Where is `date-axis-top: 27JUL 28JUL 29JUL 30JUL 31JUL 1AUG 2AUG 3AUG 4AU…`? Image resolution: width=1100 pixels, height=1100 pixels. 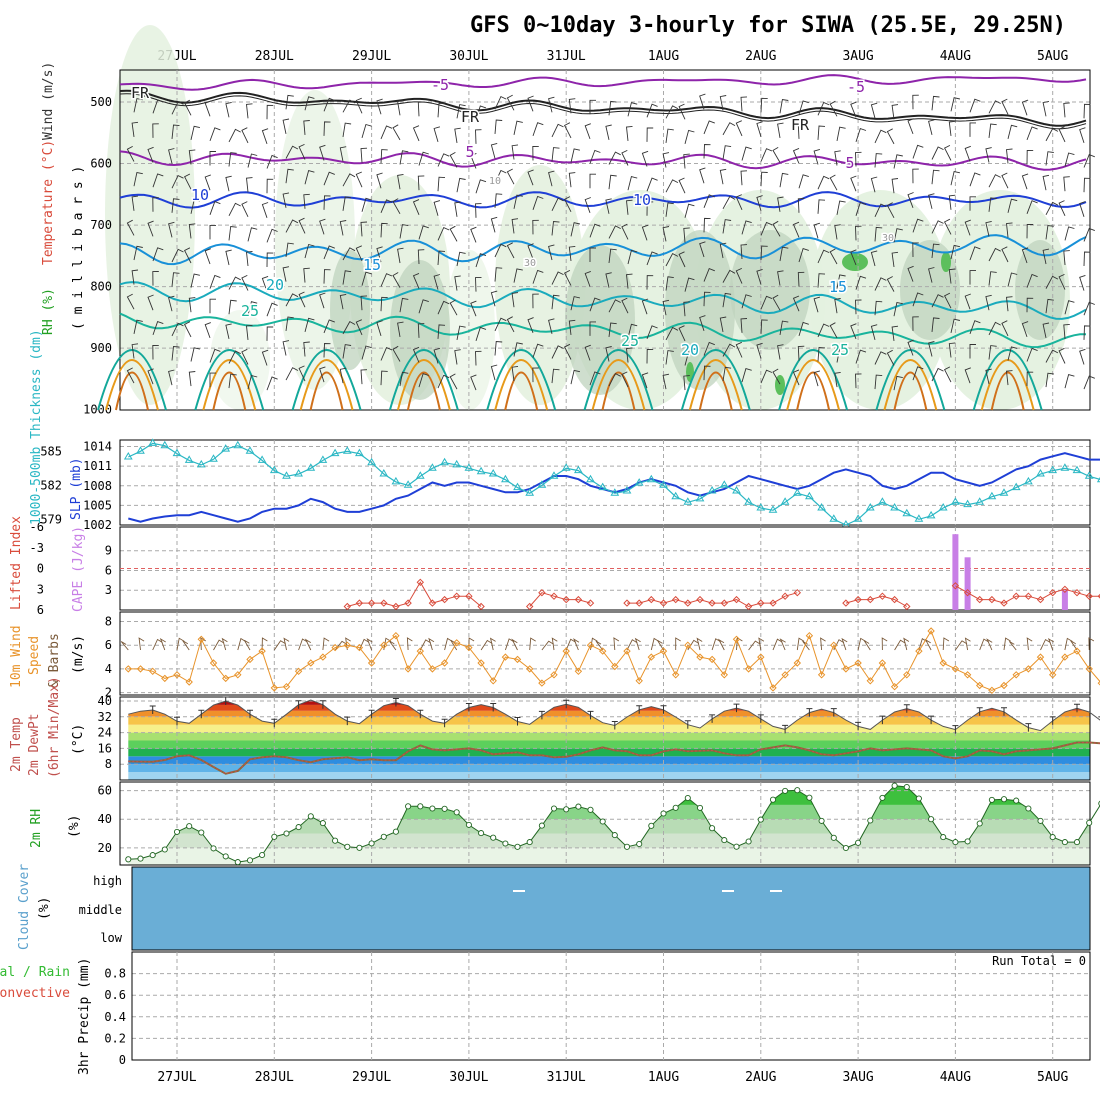 date-axis-top: 27JUL 28JUL 29JUL 30JUL 31JUL 1AUG 2AUG 3AUG 4AU… is located at coordinates (612, 56).